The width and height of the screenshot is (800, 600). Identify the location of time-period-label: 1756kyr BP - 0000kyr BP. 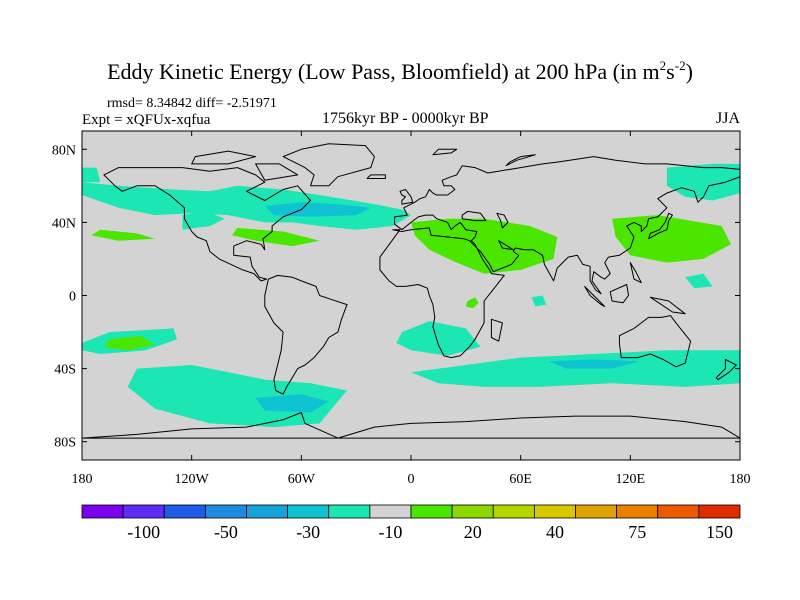
(405, 118).